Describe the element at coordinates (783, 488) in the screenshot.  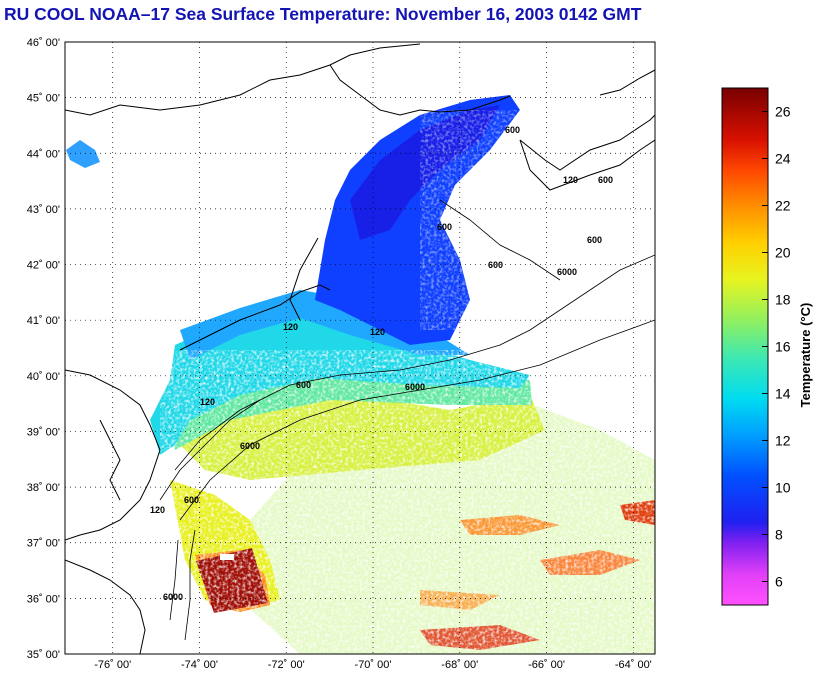
I see `colorbar-tick-label: 10` at that location.